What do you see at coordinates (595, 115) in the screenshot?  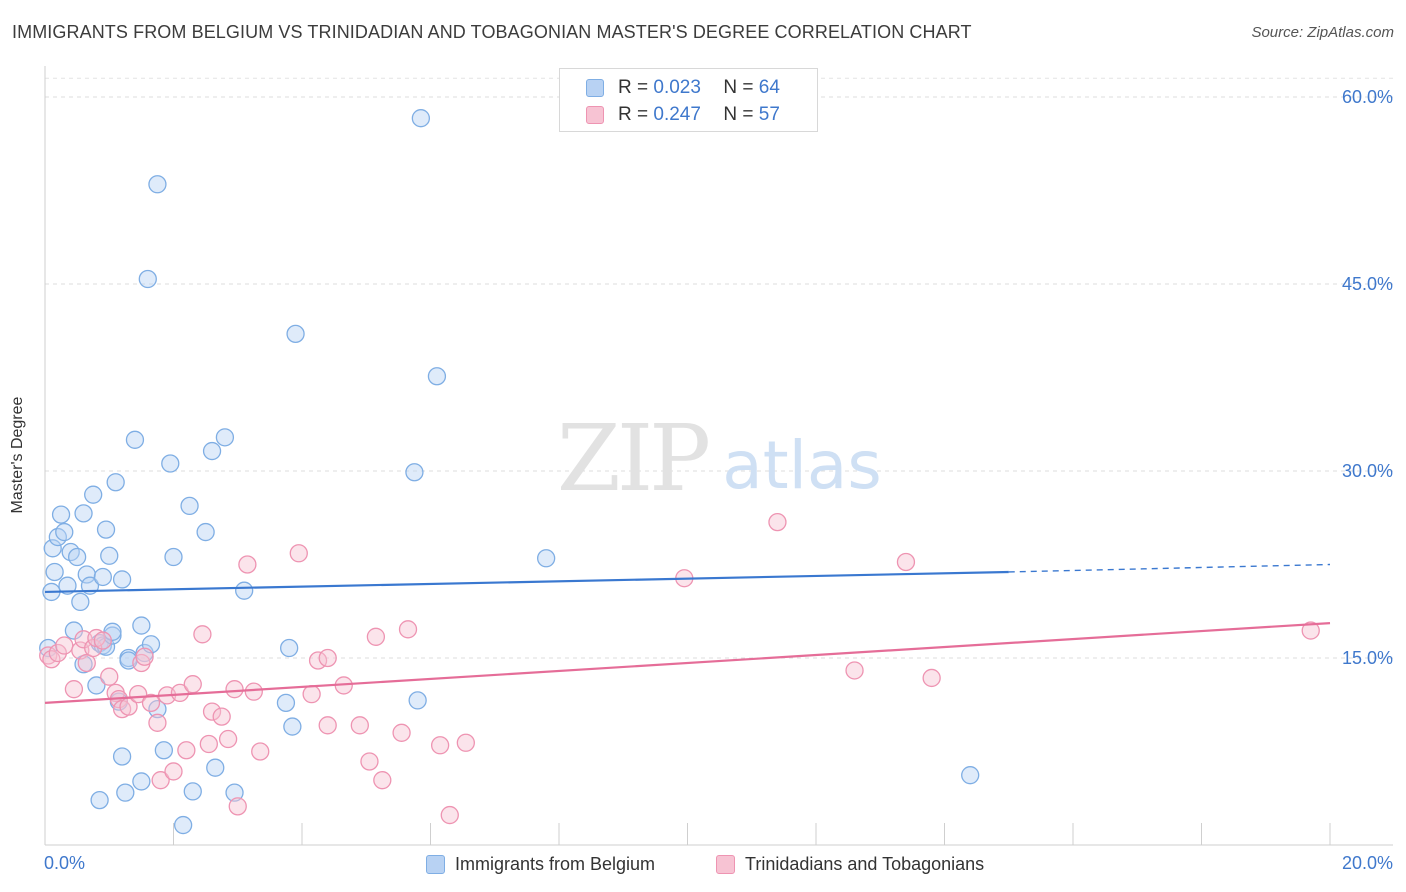 I see `legend-swatch-pink` at bounding box center [595, 115].